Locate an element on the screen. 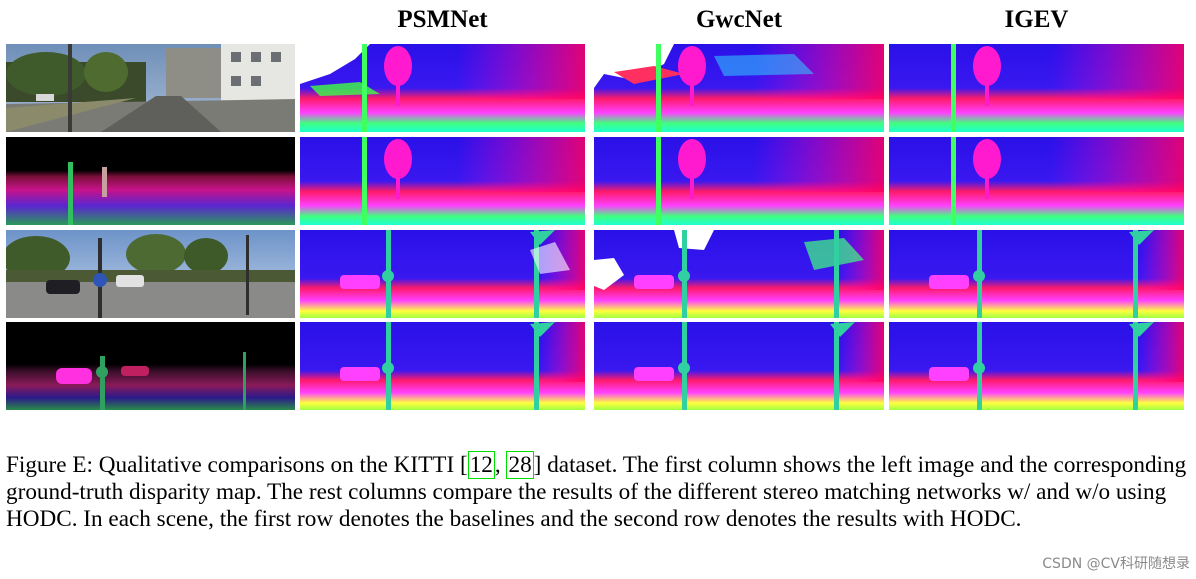  scene2-gwcnet-baseline is located at coordinates (739, 274).